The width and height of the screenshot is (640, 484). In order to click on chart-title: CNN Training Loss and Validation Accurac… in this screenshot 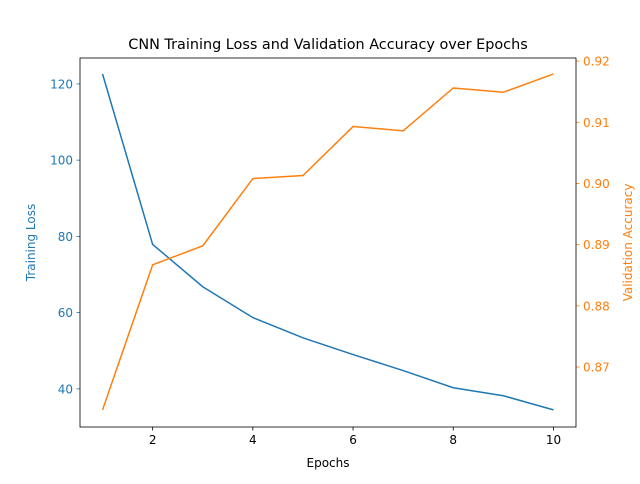, I will do `click(327, 45)`.